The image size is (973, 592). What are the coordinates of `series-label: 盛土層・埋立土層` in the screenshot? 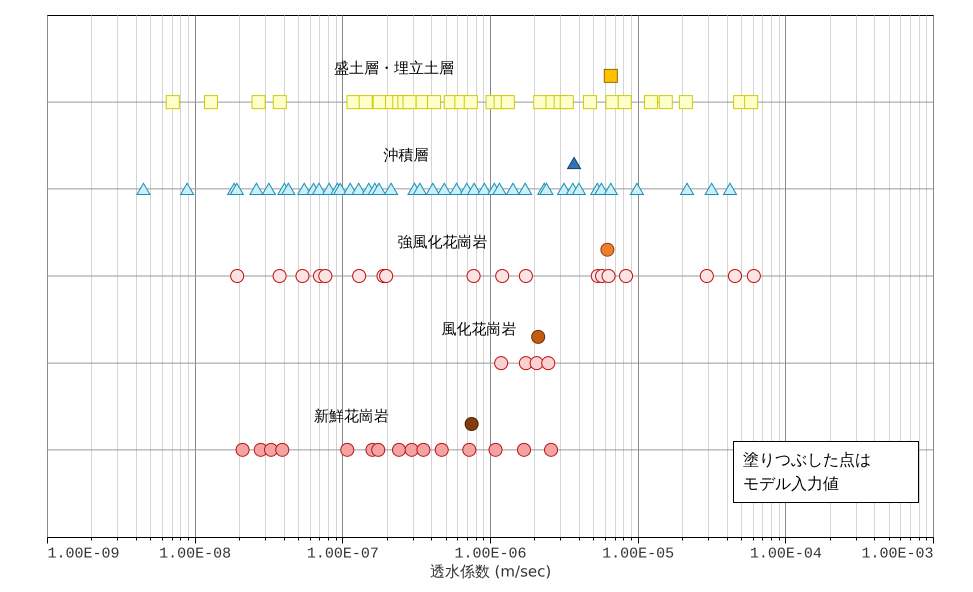 It's located at (394, 68).